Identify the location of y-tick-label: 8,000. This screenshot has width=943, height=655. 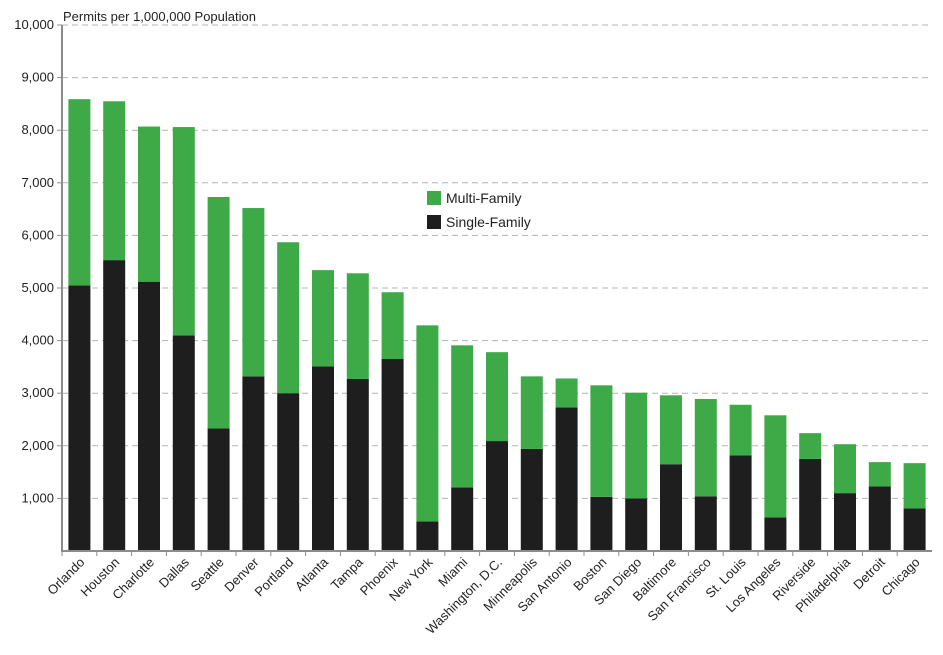
(37, 129).